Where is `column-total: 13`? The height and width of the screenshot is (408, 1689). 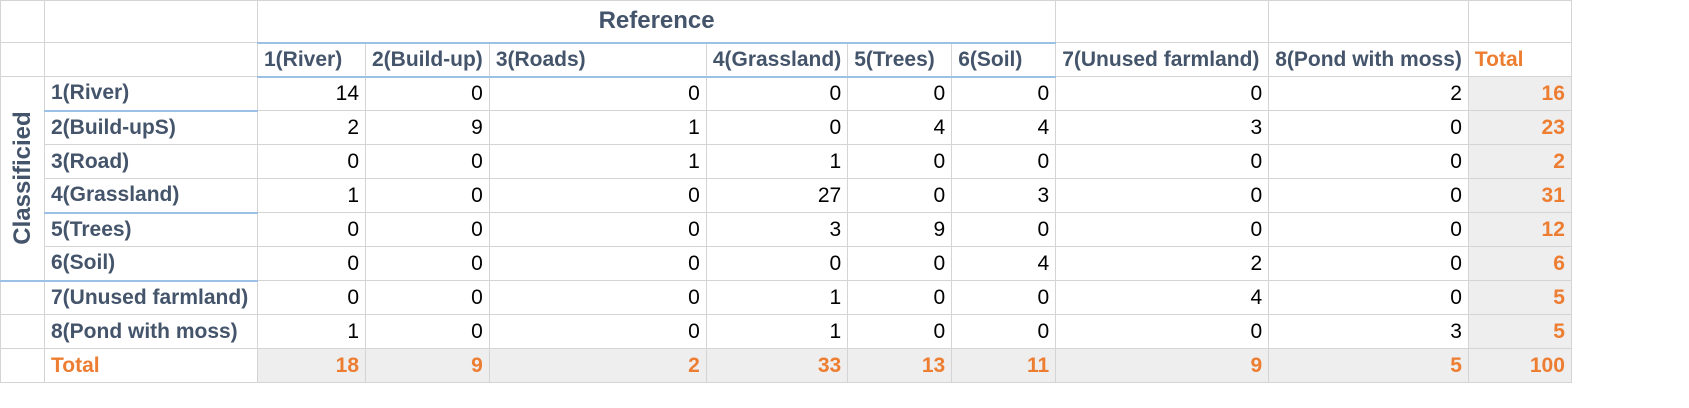
column-total: 13 is located at coordinates (900, 365).